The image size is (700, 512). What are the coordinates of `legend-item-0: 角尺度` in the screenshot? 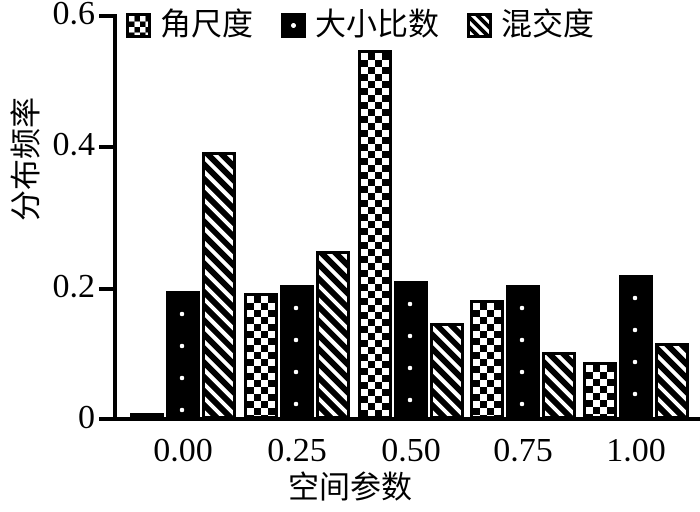 It's located at (203, 24).